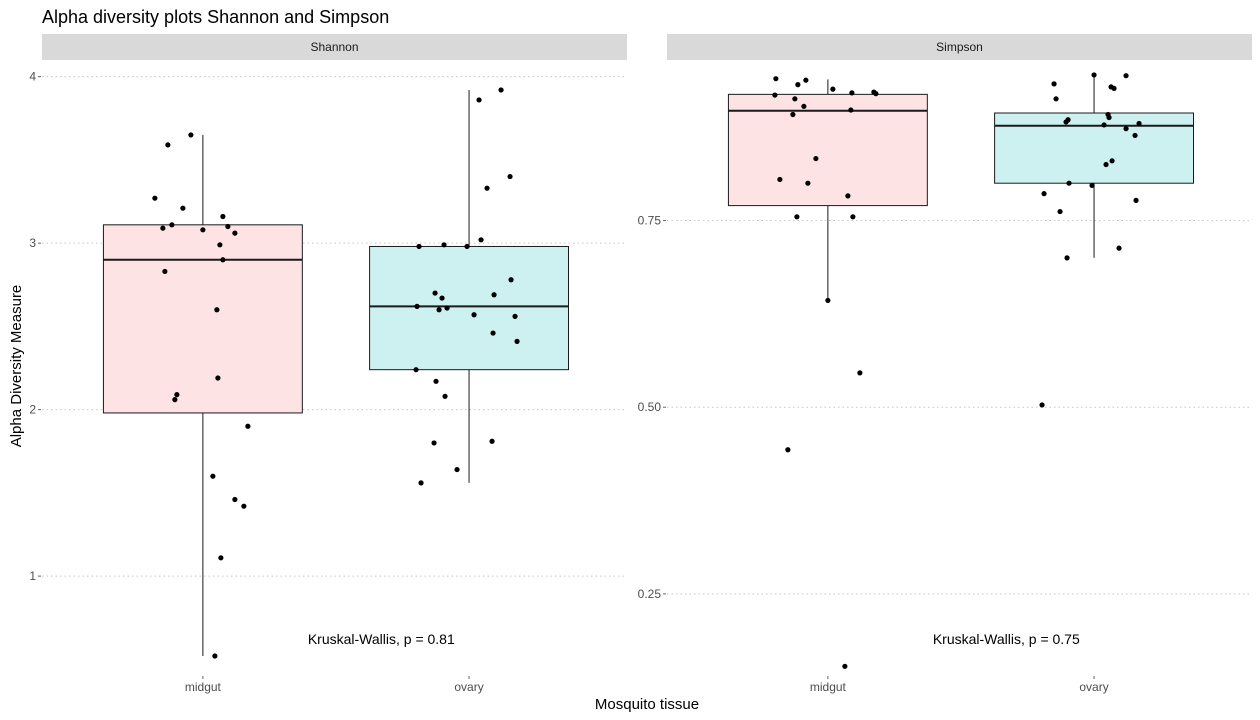  What do you see at coordinates (16, 366) in the screenshot?
I see `y-axis-title: Alpha Diversity Measure` at bounding box center [16, 366].